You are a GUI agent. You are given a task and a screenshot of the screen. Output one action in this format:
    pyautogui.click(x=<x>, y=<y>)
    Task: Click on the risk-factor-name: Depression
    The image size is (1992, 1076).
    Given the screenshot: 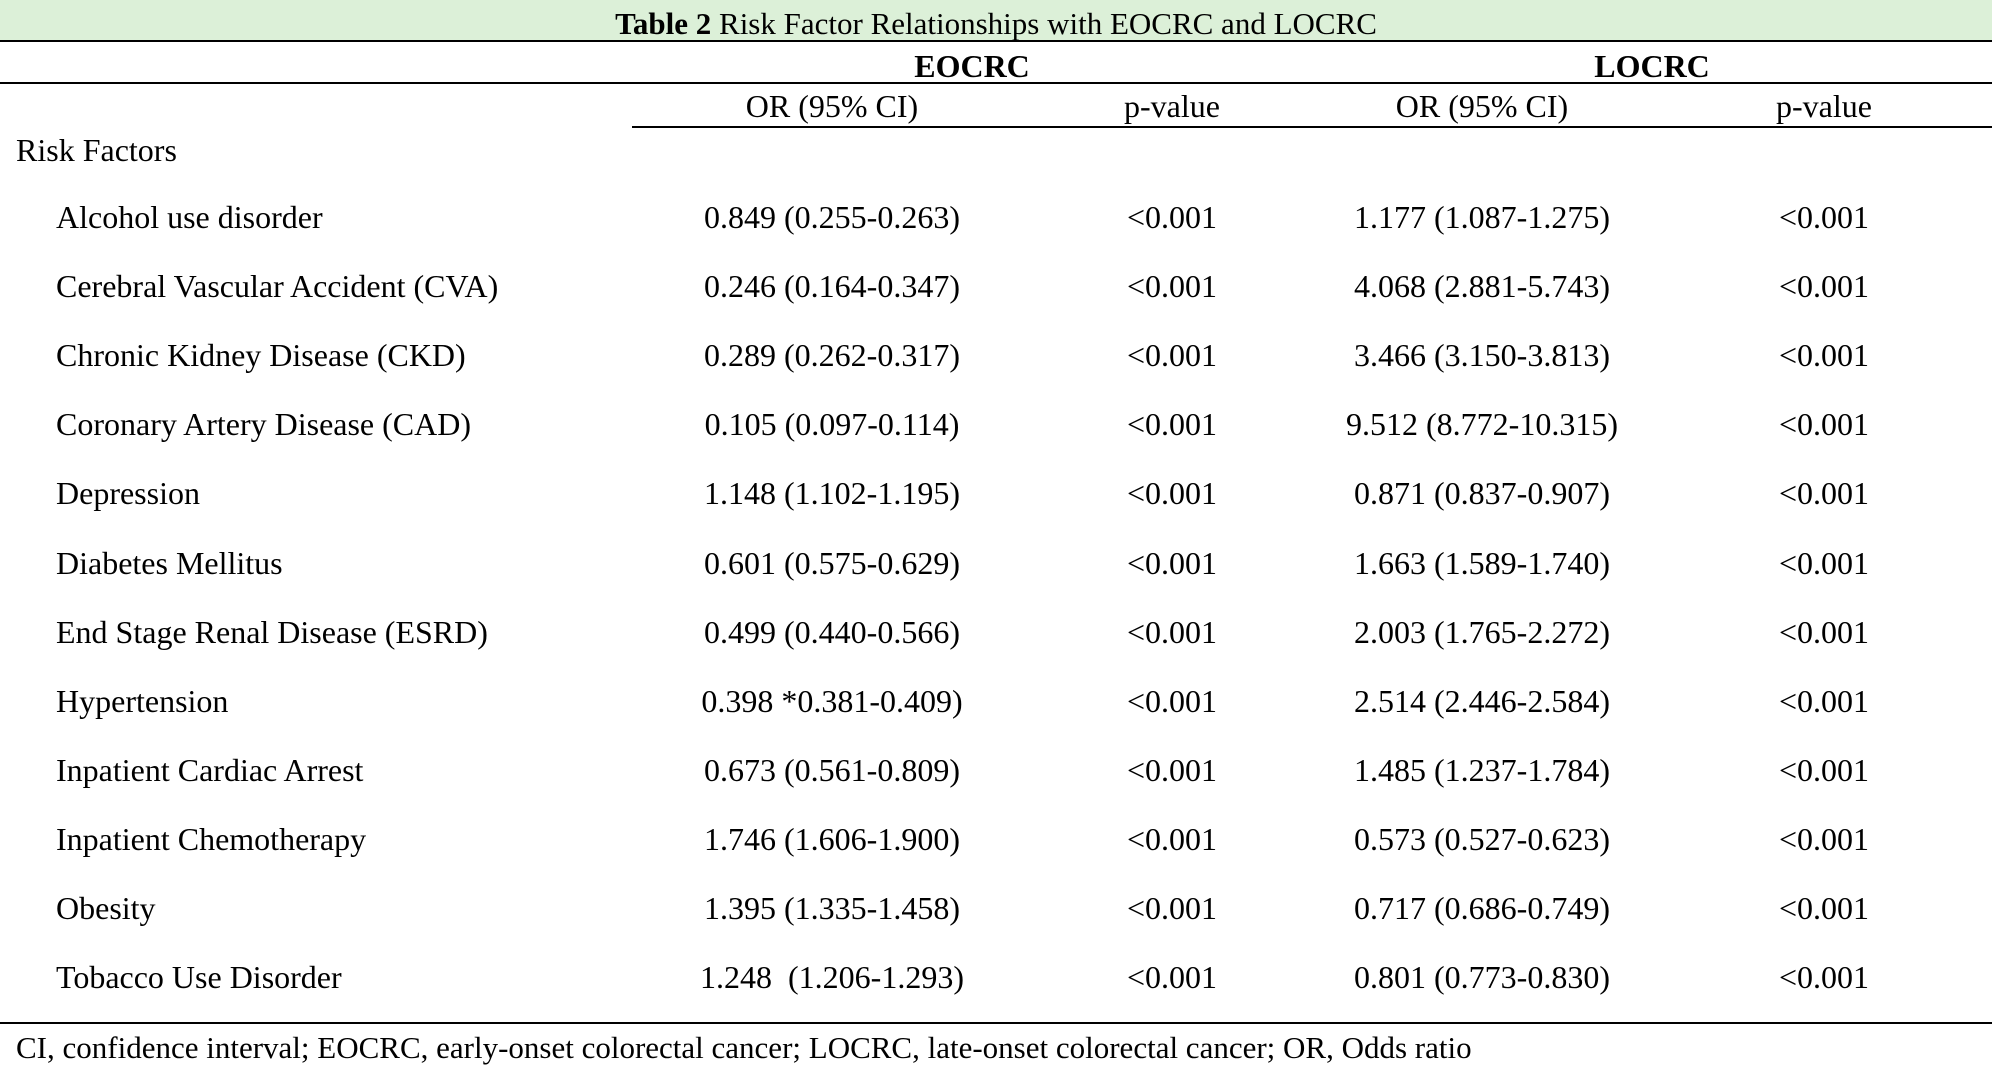 What is the action you would take?
    pyautogui.click(x=128, y=493)
    